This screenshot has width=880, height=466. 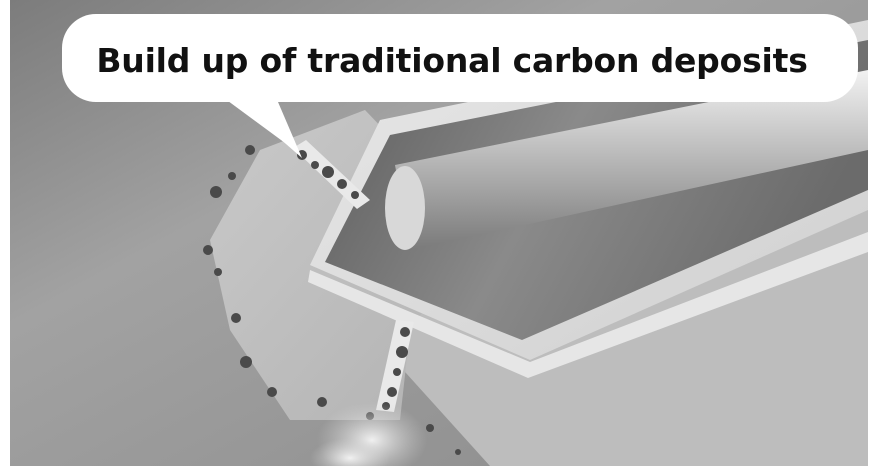 I want to click on deposit-strip-lower, so click(x=395, y=366).